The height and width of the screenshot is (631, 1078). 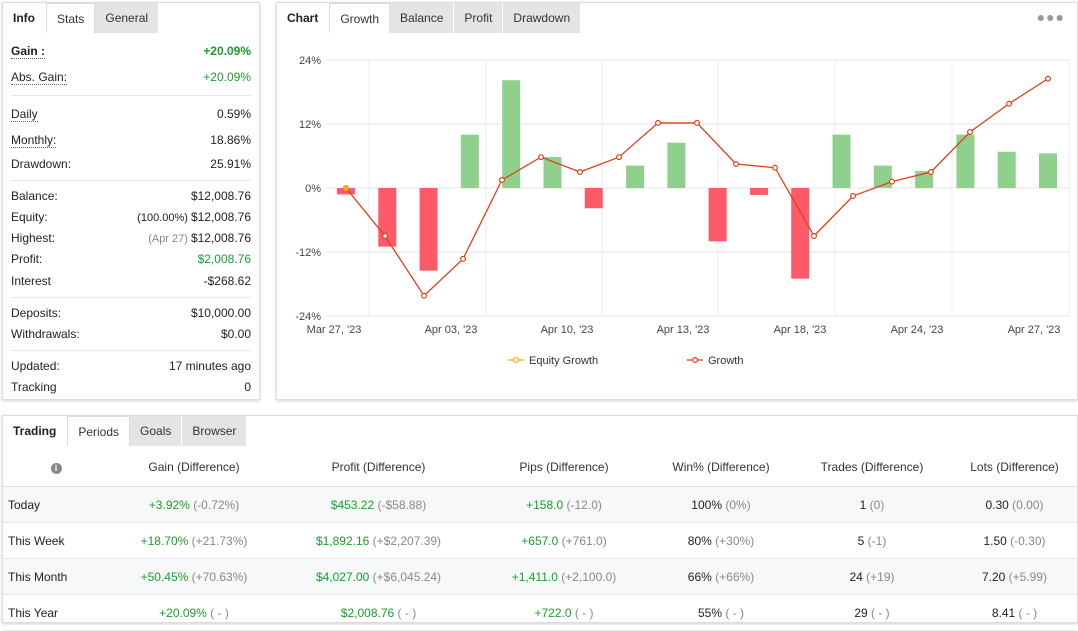 I want to click on tab-growth: Growth, so click(x=360, y=18).